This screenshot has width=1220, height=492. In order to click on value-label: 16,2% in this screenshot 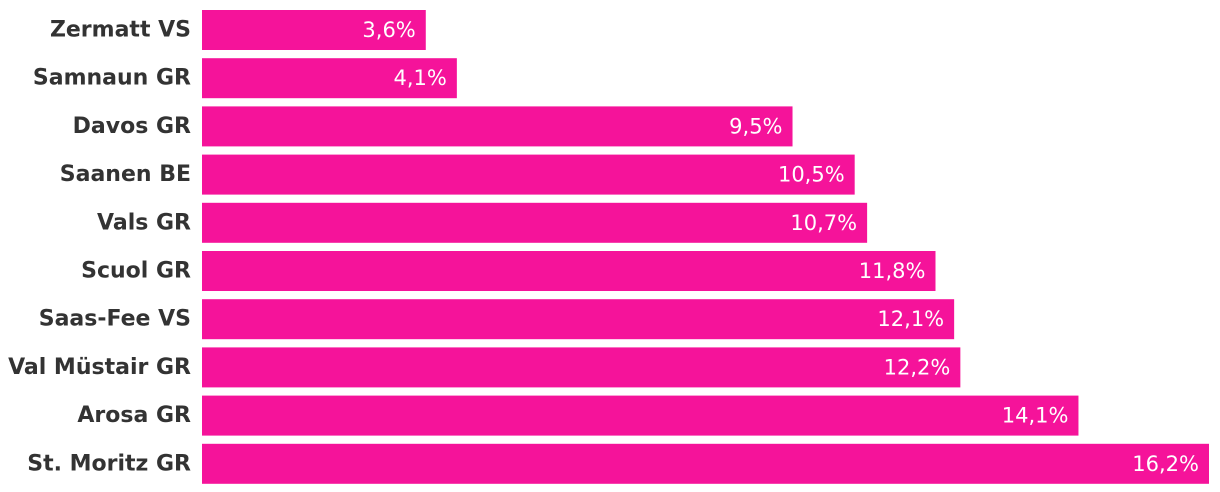, I will do `click(1165, 464)`.